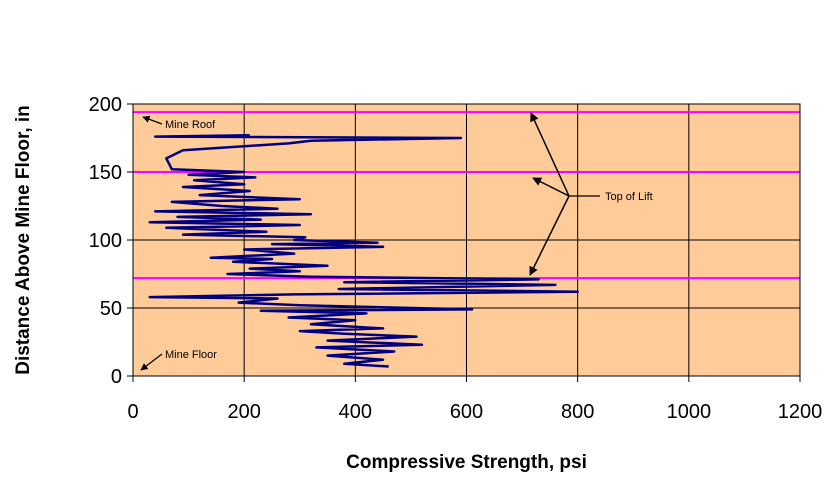 The width and height of the screenshot is (835, 487). I want to click on y-tick-labels: 0 50 100 150 200, so click(105, 241).